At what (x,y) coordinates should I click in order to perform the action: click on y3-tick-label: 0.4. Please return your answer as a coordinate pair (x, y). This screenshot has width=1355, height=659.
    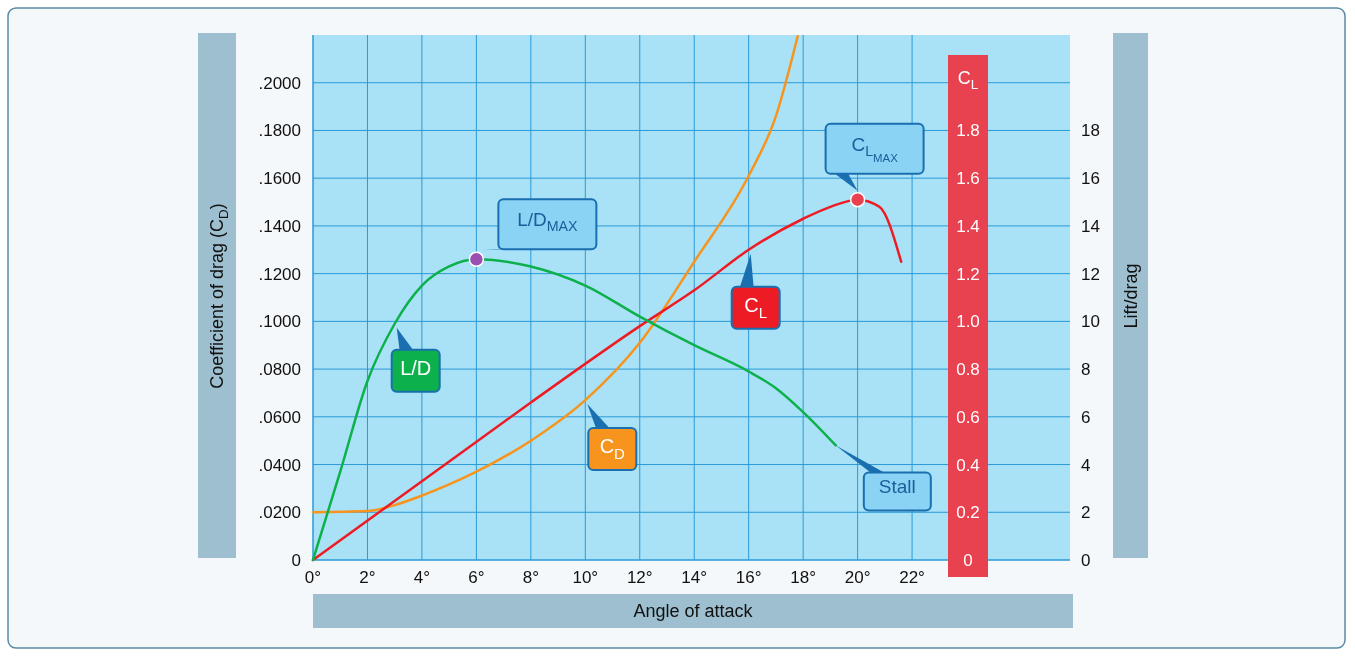
    Looking at the image, I should click on (968, 465).